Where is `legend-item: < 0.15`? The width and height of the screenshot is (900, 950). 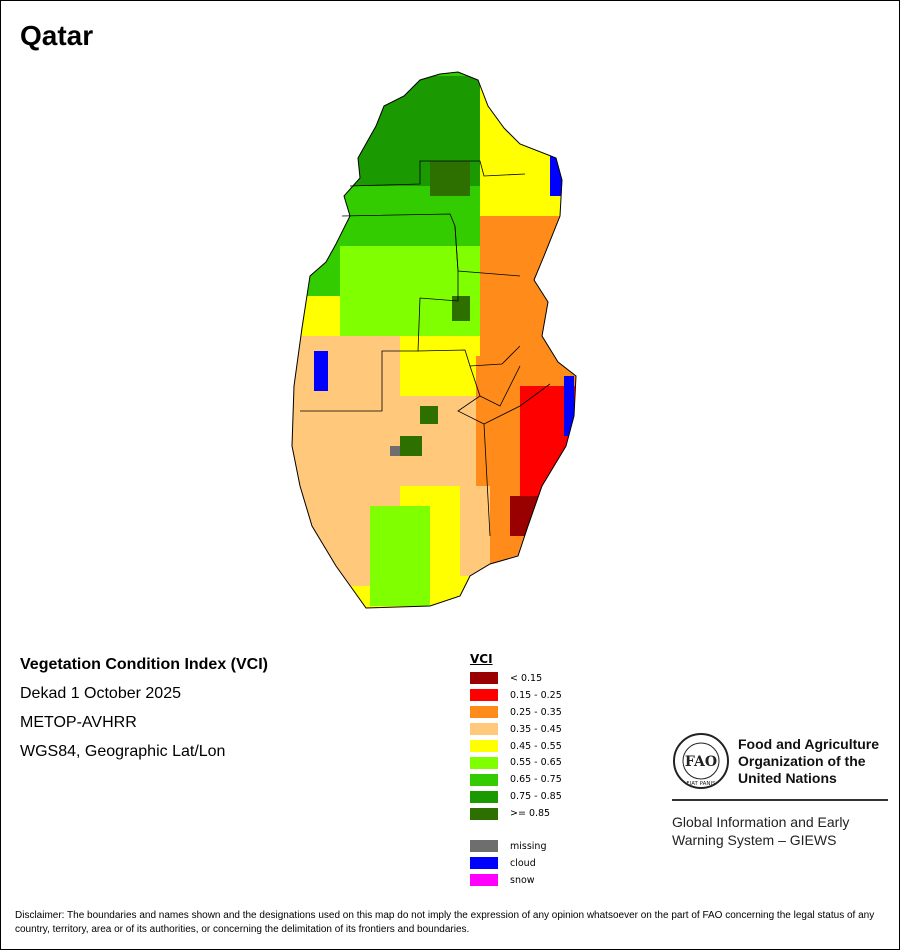
legend-item: < 0.15 is located at coordinates (516, 678).